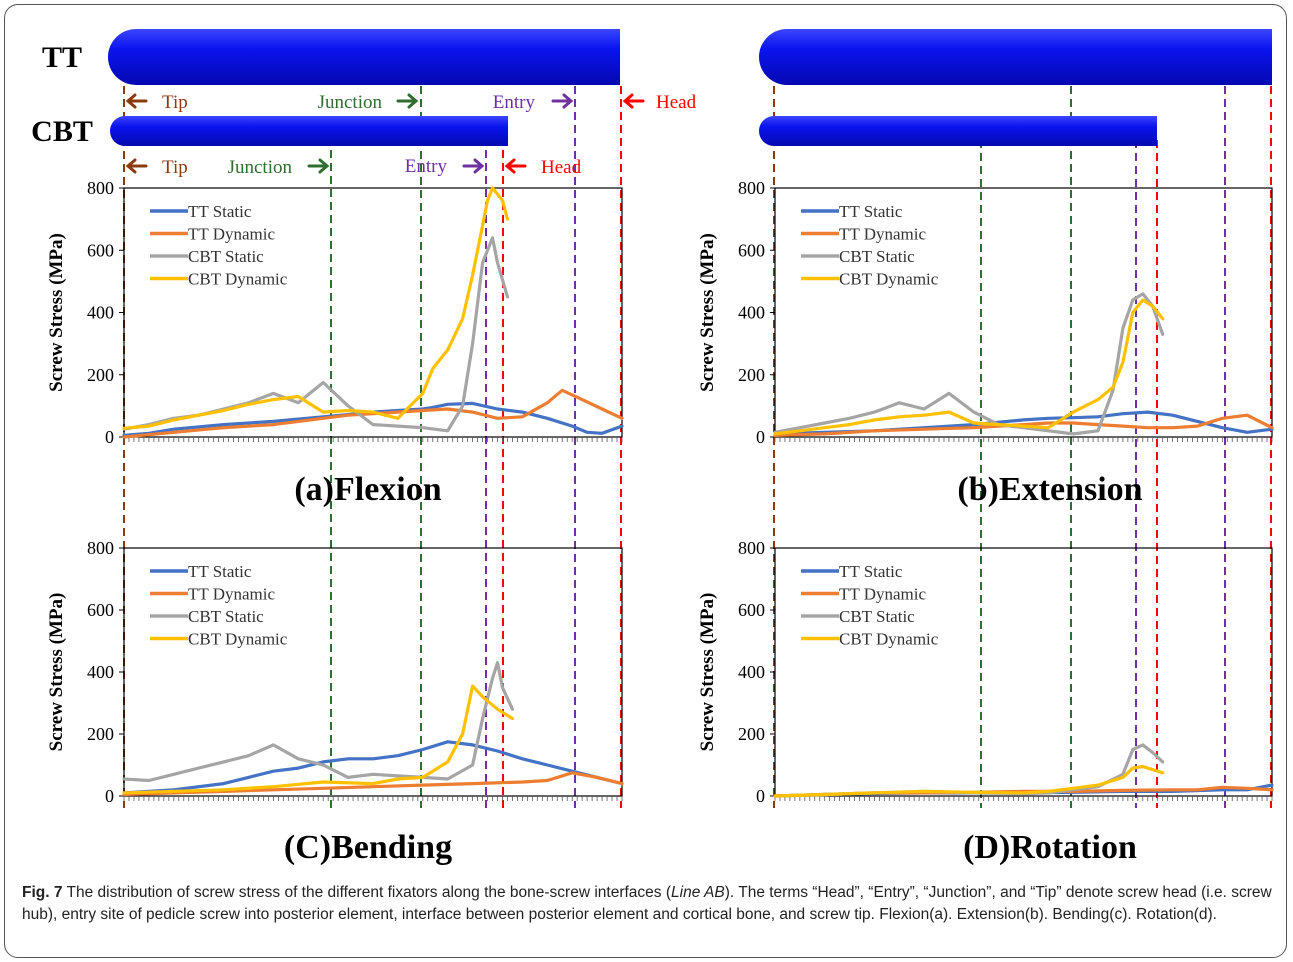 Image resolution: width=1293 pixels, height=962 pixels. What do you see at coordinates (473, 166) in the screenshot?
I see `cbt-entry-arrow` at bounding box center [473, 166].